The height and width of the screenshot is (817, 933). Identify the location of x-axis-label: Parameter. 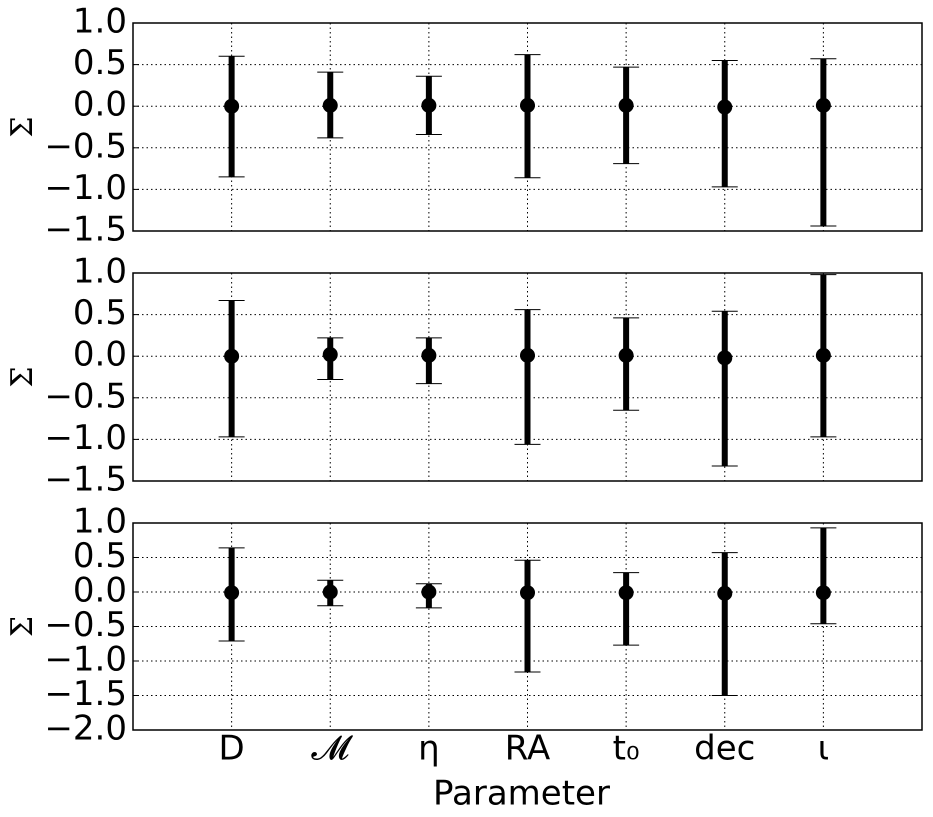
(521, 794).